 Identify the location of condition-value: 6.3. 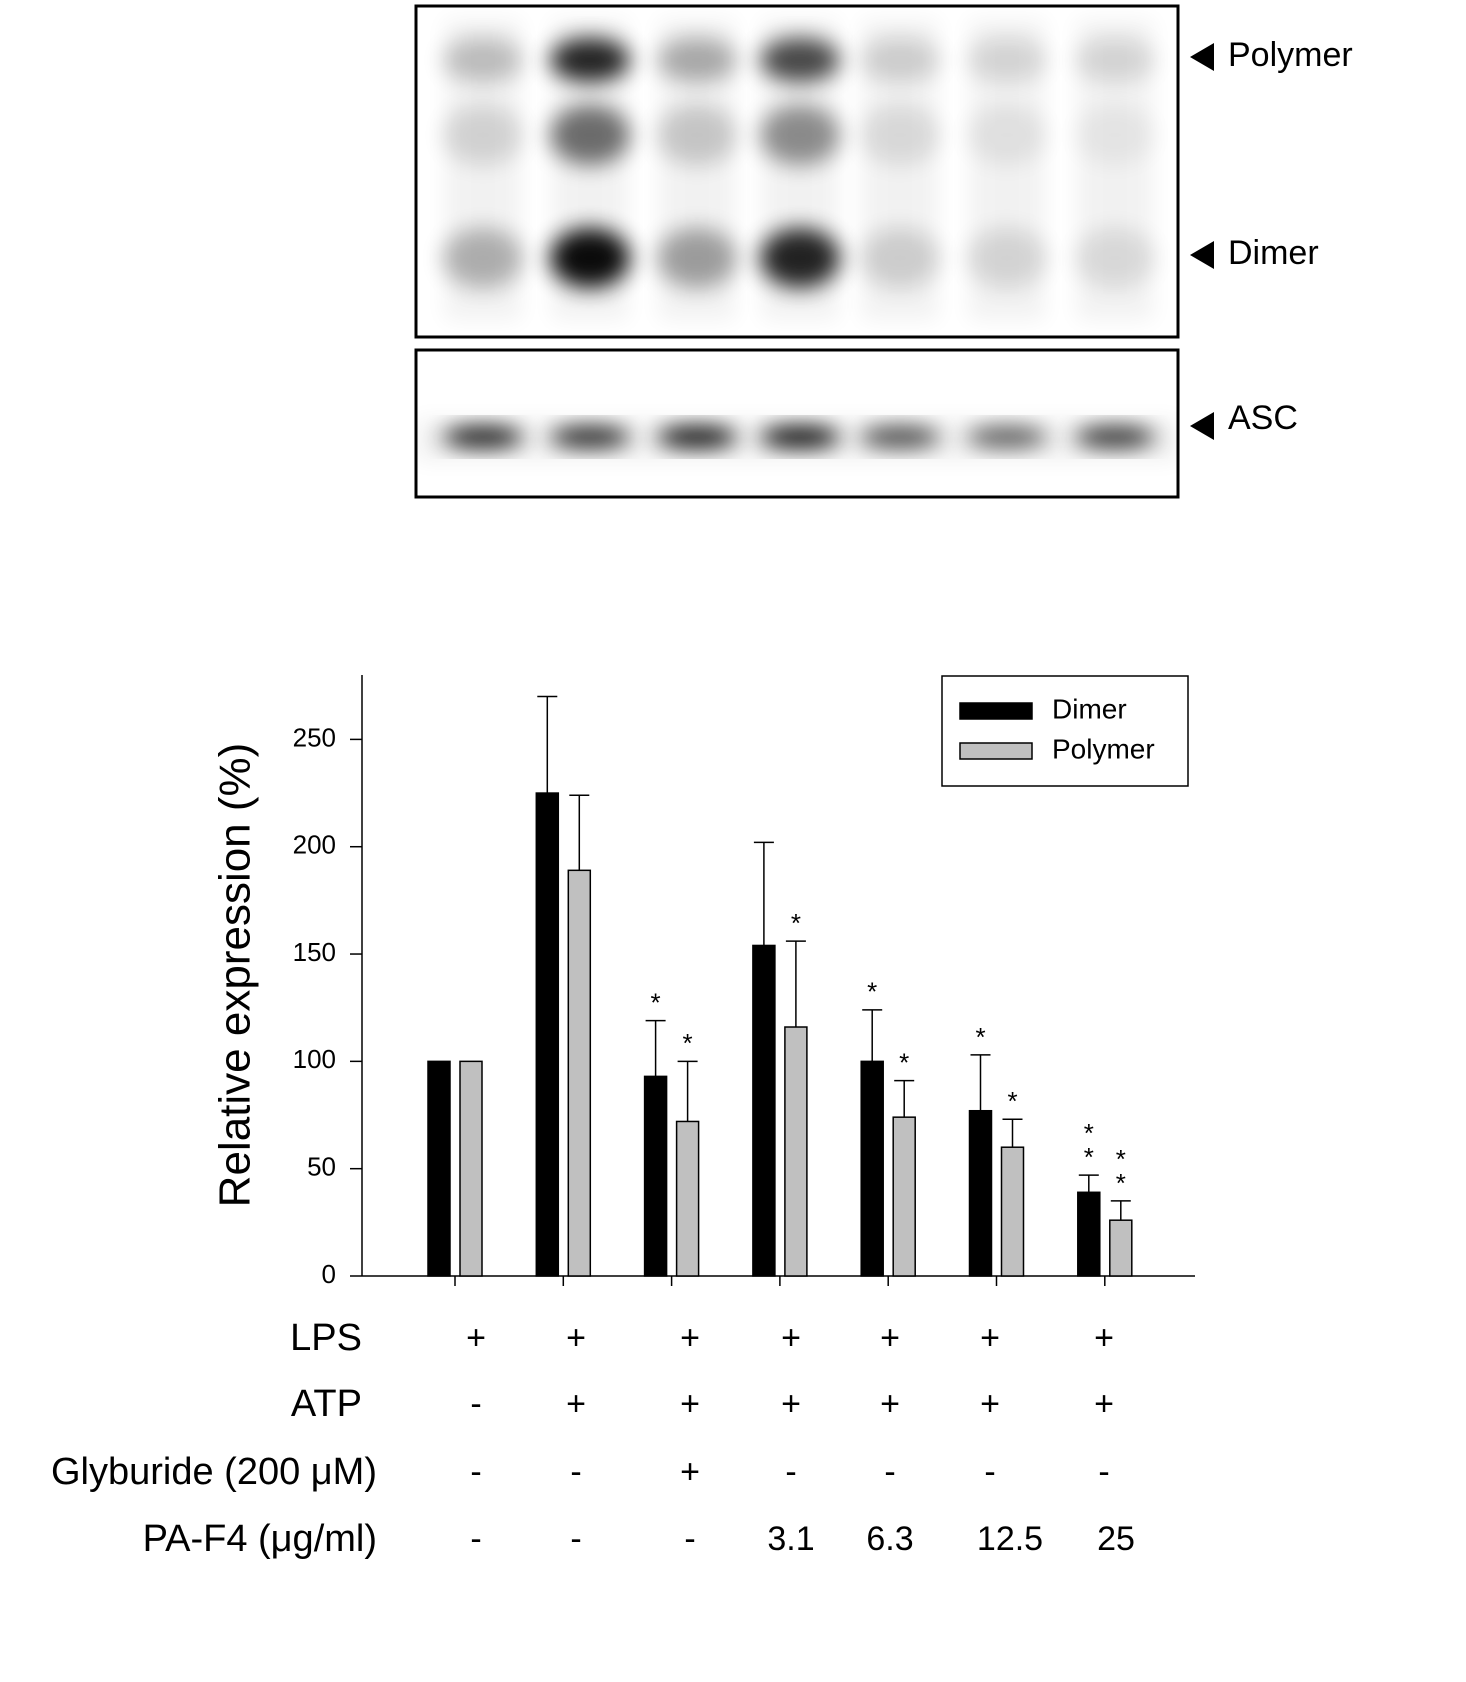
(889, 1539).